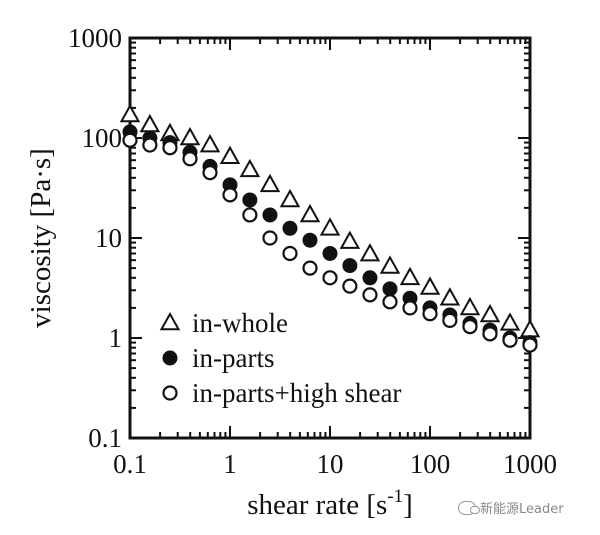 The height and width of the screenshot is (535, 600). What do you see at coordinates (280, 358) in the screenshot?
I see `legend: in-whole in-parts in-parts+high shear` at bounding box center [280, 358].